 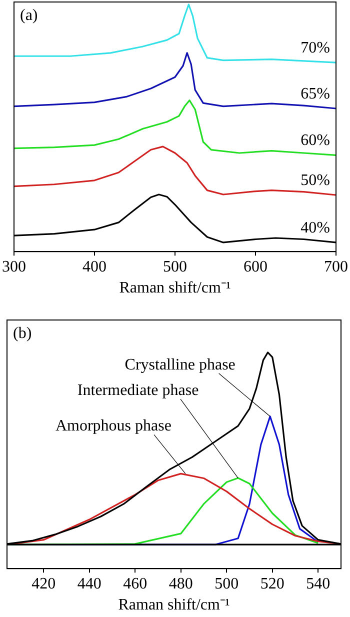 I want to click on x-tick-label: 540, so click(x=318, y=583).